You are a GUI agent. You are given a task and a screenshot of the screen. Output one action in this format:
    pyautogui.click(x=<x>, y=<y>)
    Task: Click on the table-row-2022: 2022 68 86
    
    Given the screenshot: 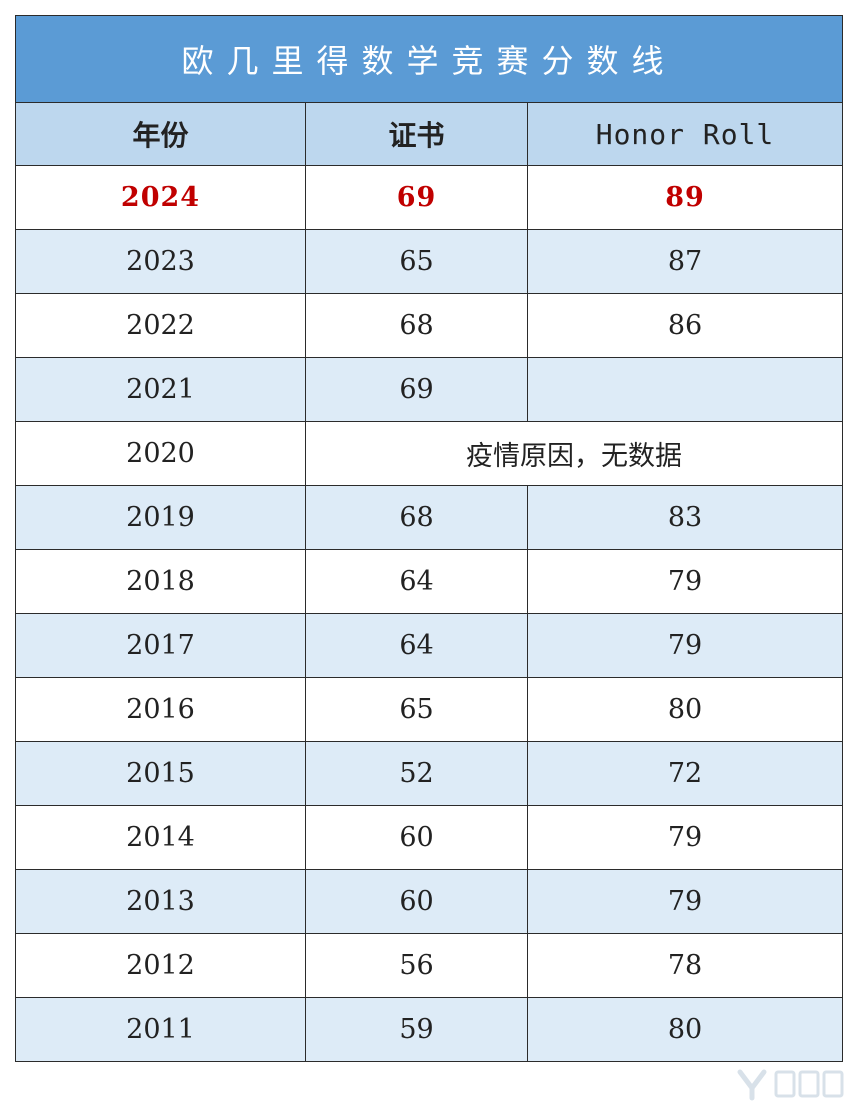 What is the action you would take?
    pyautogui.click(x=429, y=325)
    